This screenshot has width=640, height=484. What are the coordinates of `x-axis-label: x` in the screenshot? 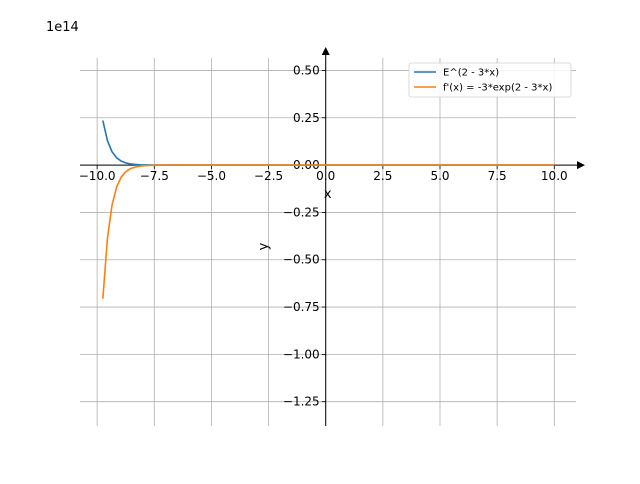 It's located at (328, 194).